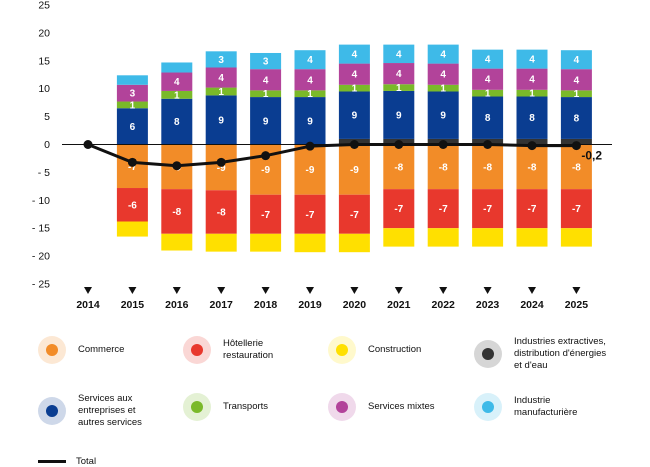  What do you see at coordinates (488, 304) in the screenshot?
I see `x-tick-label: 2023` at bounding box center [488, 304].